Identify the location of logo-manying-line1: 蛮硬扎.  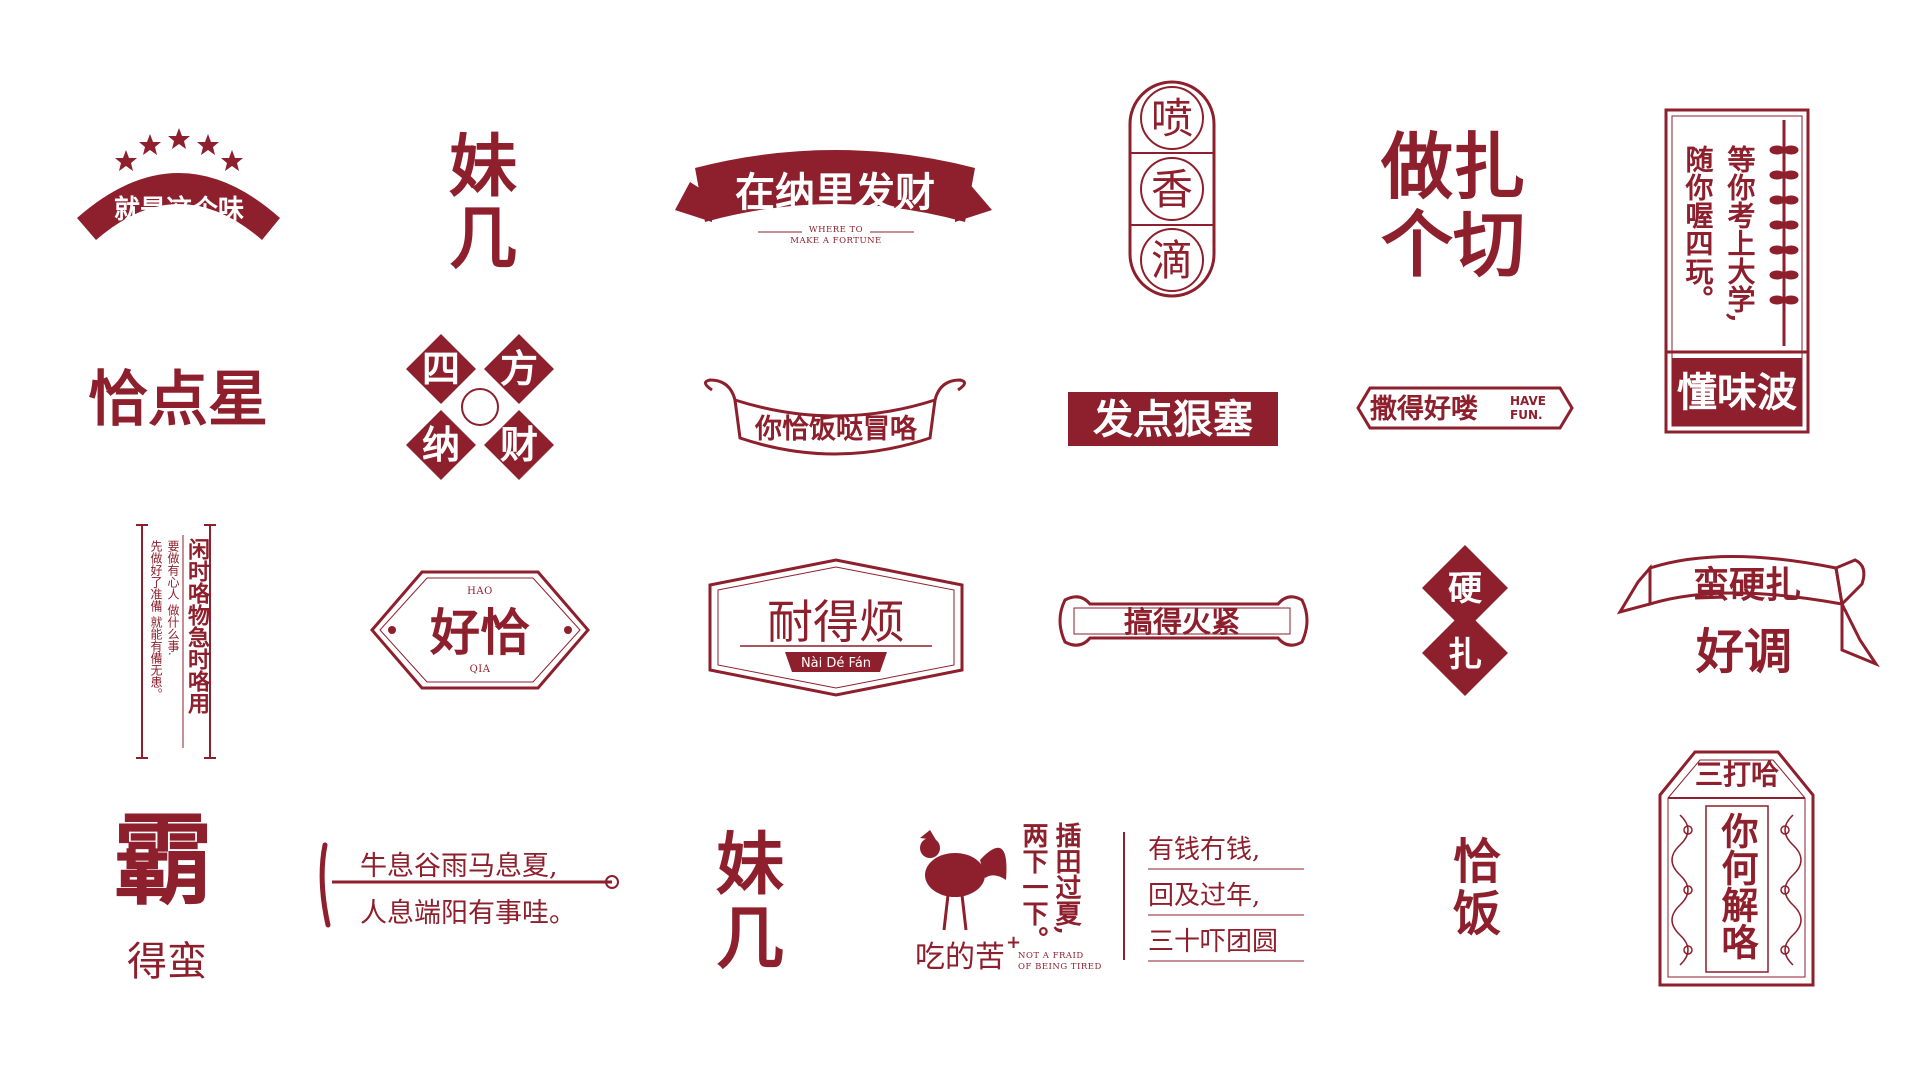
(1747, 585).